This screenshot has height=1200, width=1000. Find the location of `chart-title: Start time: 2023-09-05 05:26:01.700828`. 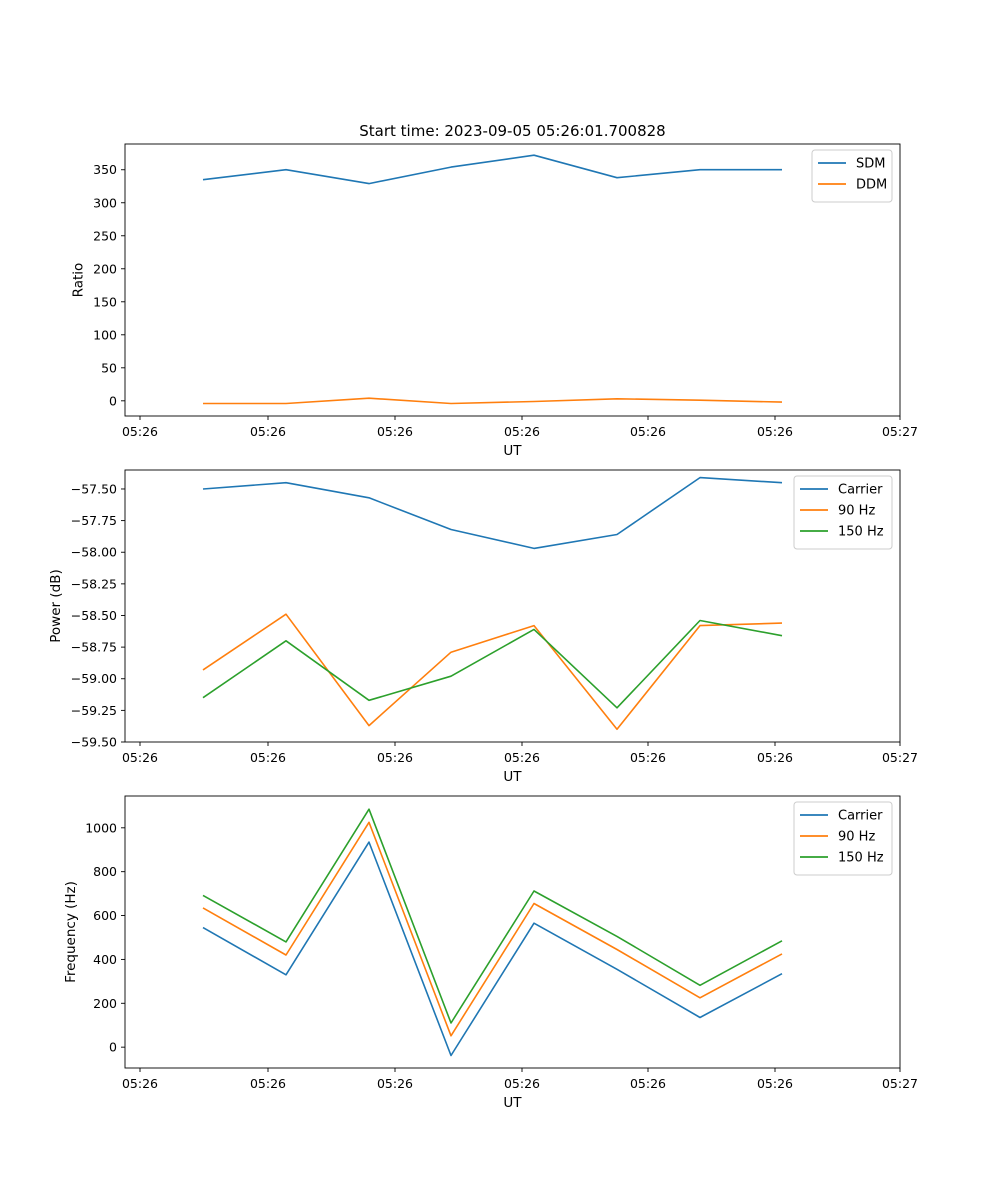

chart-title: Start time: 2023-09-05 05:26:01.700828 is located at coordinates (512, 131).